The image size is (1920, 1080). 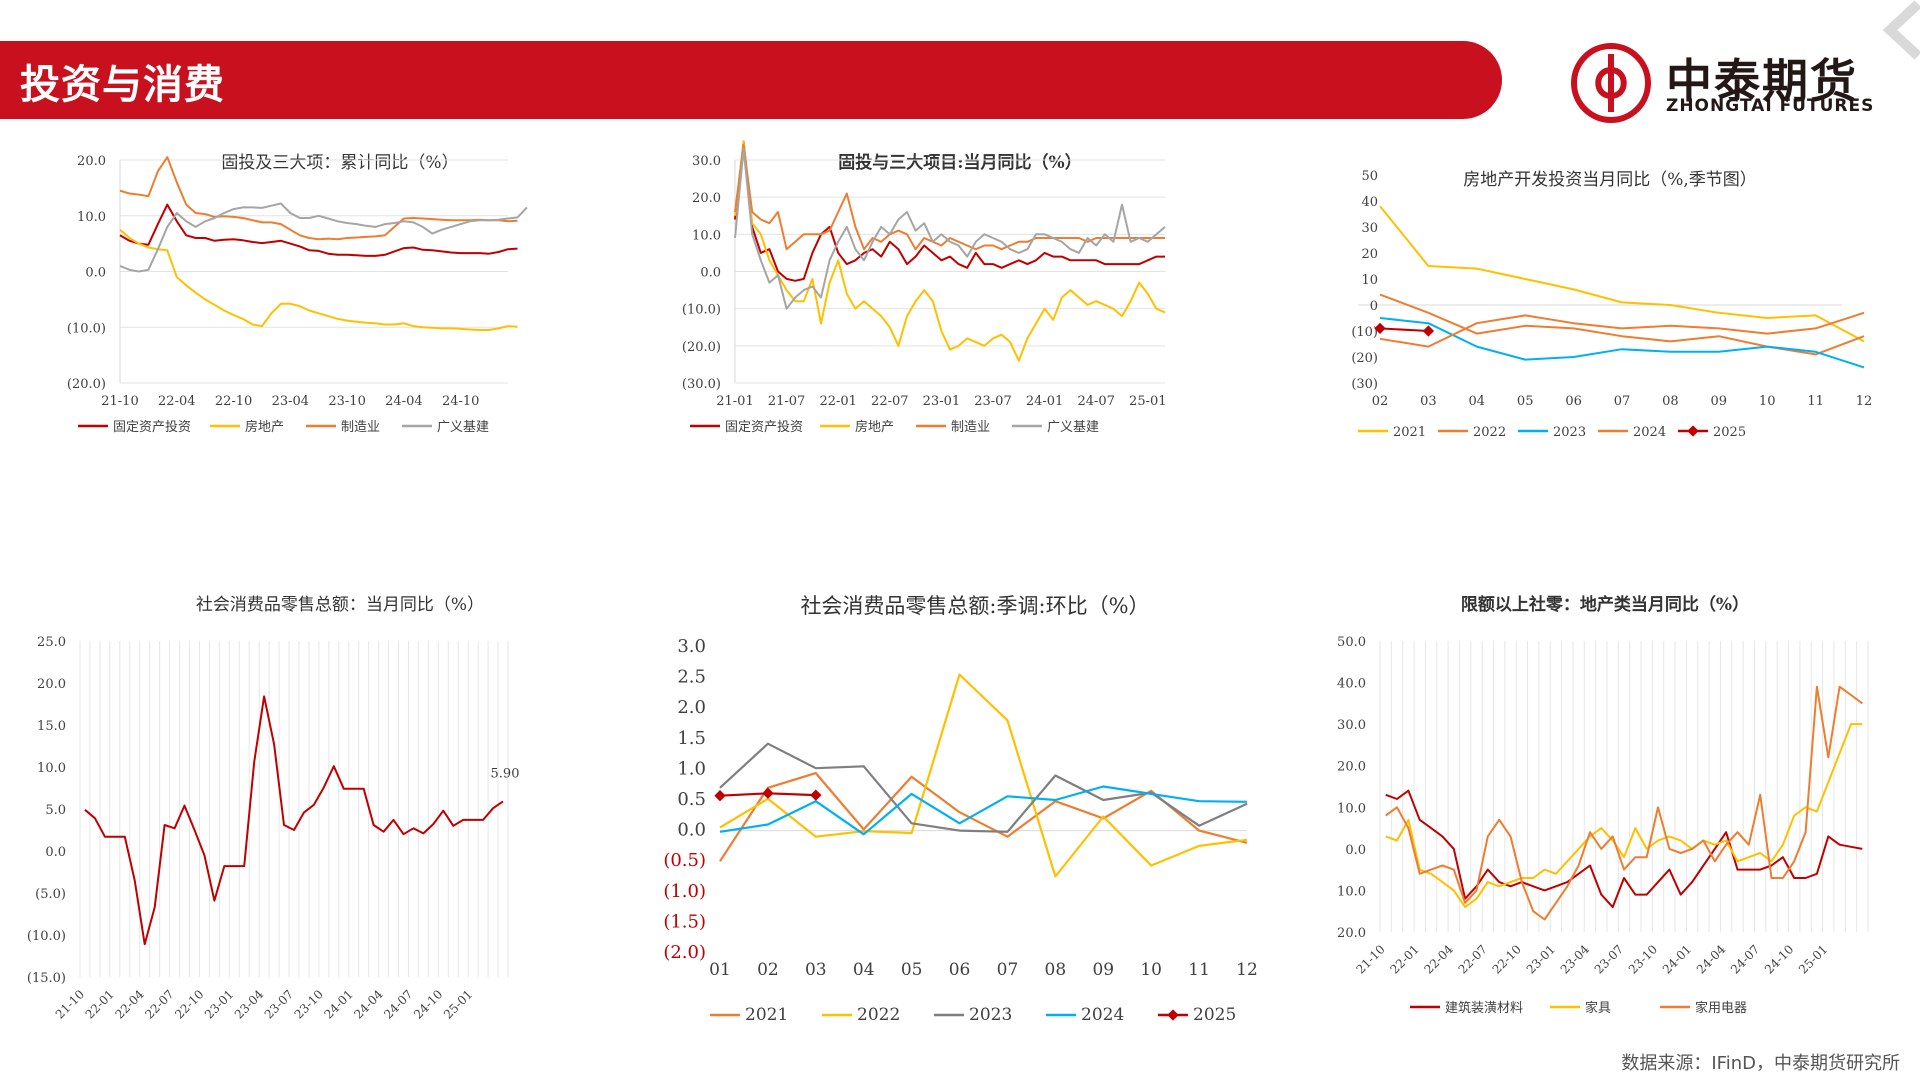 What do you see at coordinates (1351, 642) in the screenshot?
I see `y-tick-label: 50.0` at bounding box center [1351, 642].